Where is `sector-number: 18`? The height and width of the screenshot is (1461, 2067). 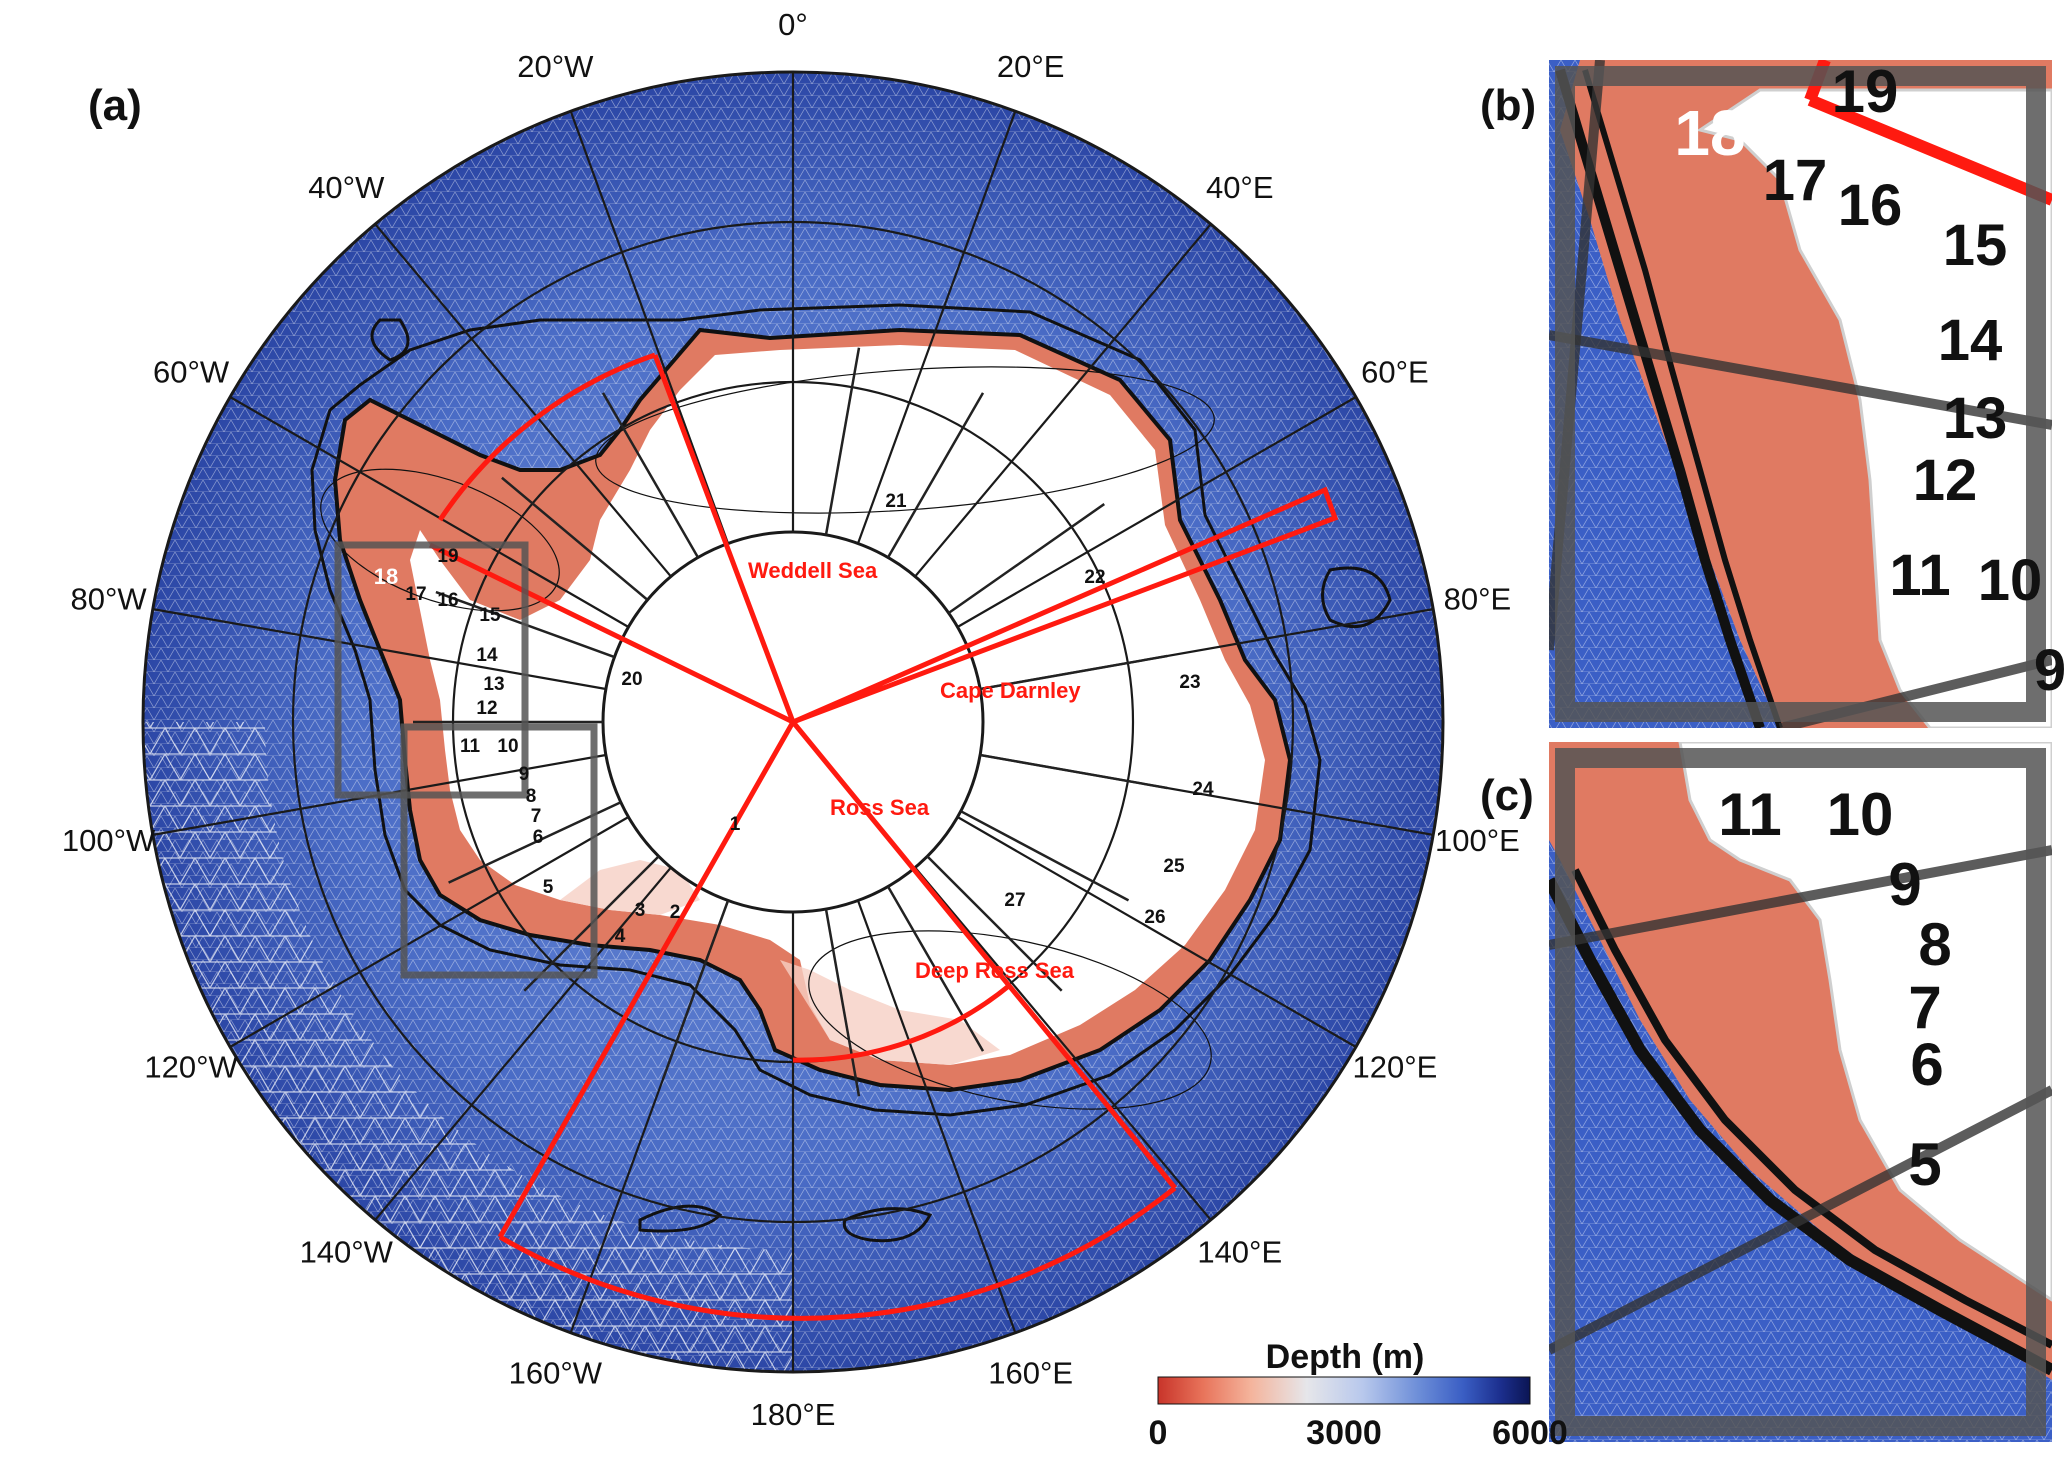
sector-number: 18 is located at coordinates (386, 576).